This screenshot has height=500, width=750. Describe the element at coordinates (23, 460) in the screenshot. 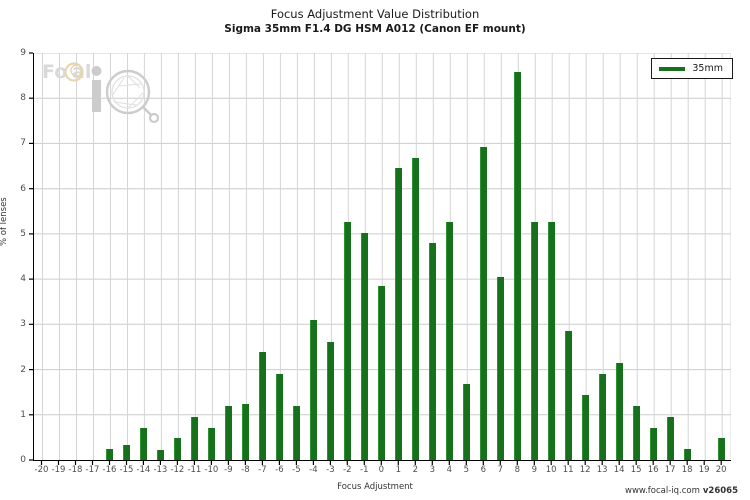

I see `y-tick-label: 0` at that location.